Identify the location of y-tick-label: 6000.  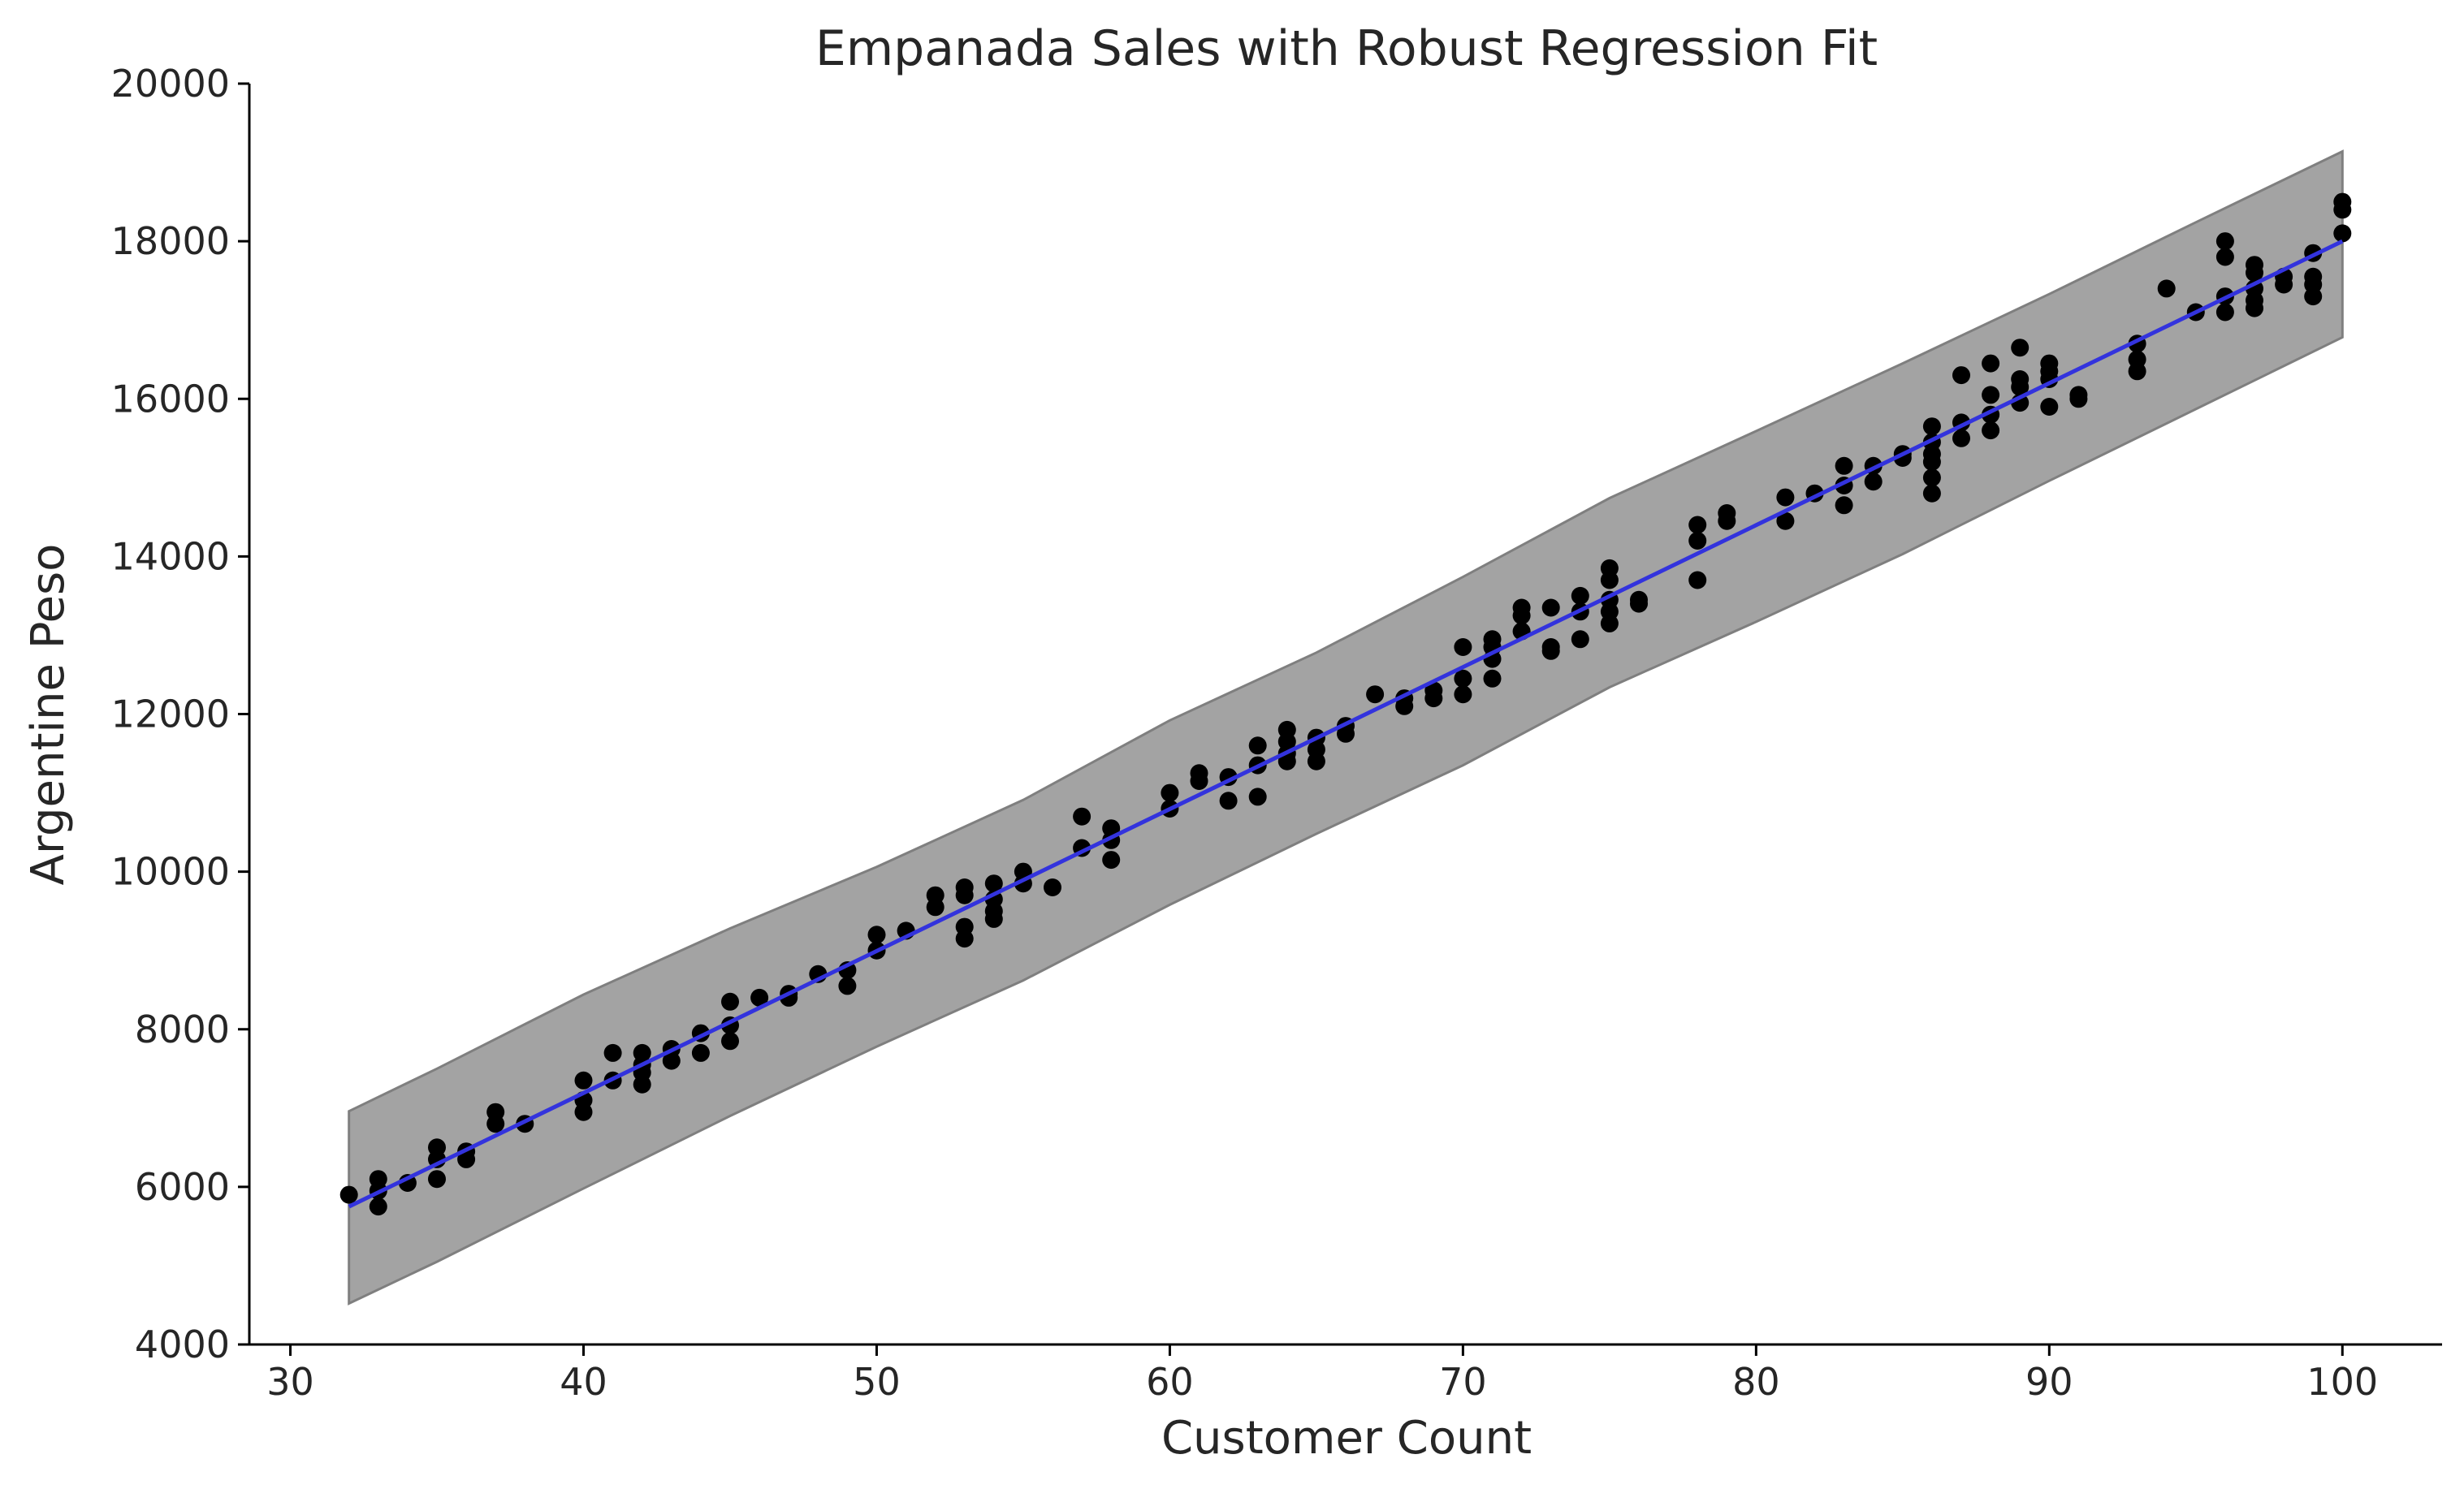
(182, 1187).